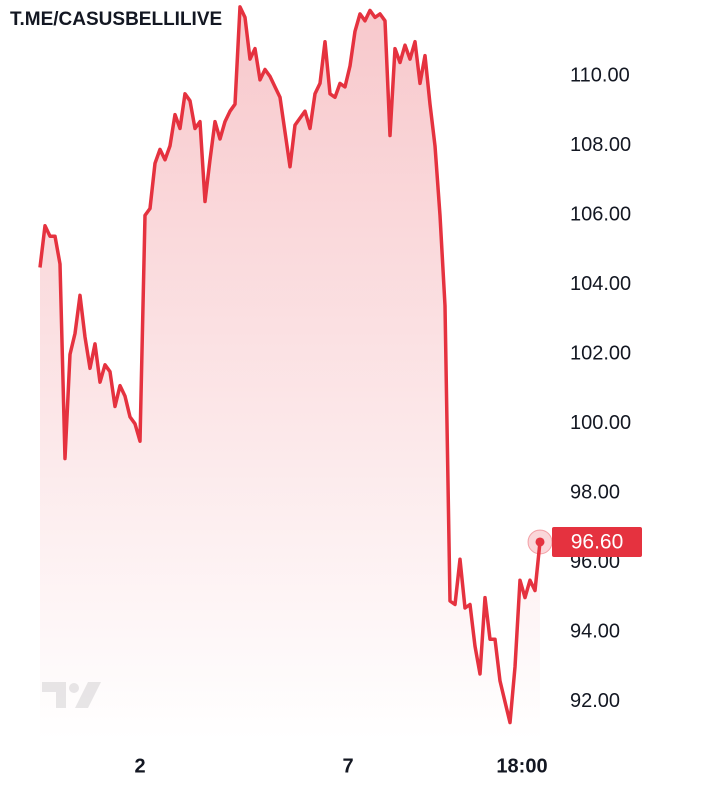 This screenshot has height=800, width=702. What do you see at coordinates (139, 766) in the screenshot?
I see `x-tick-label: 2` at bounding box center [139, 766].